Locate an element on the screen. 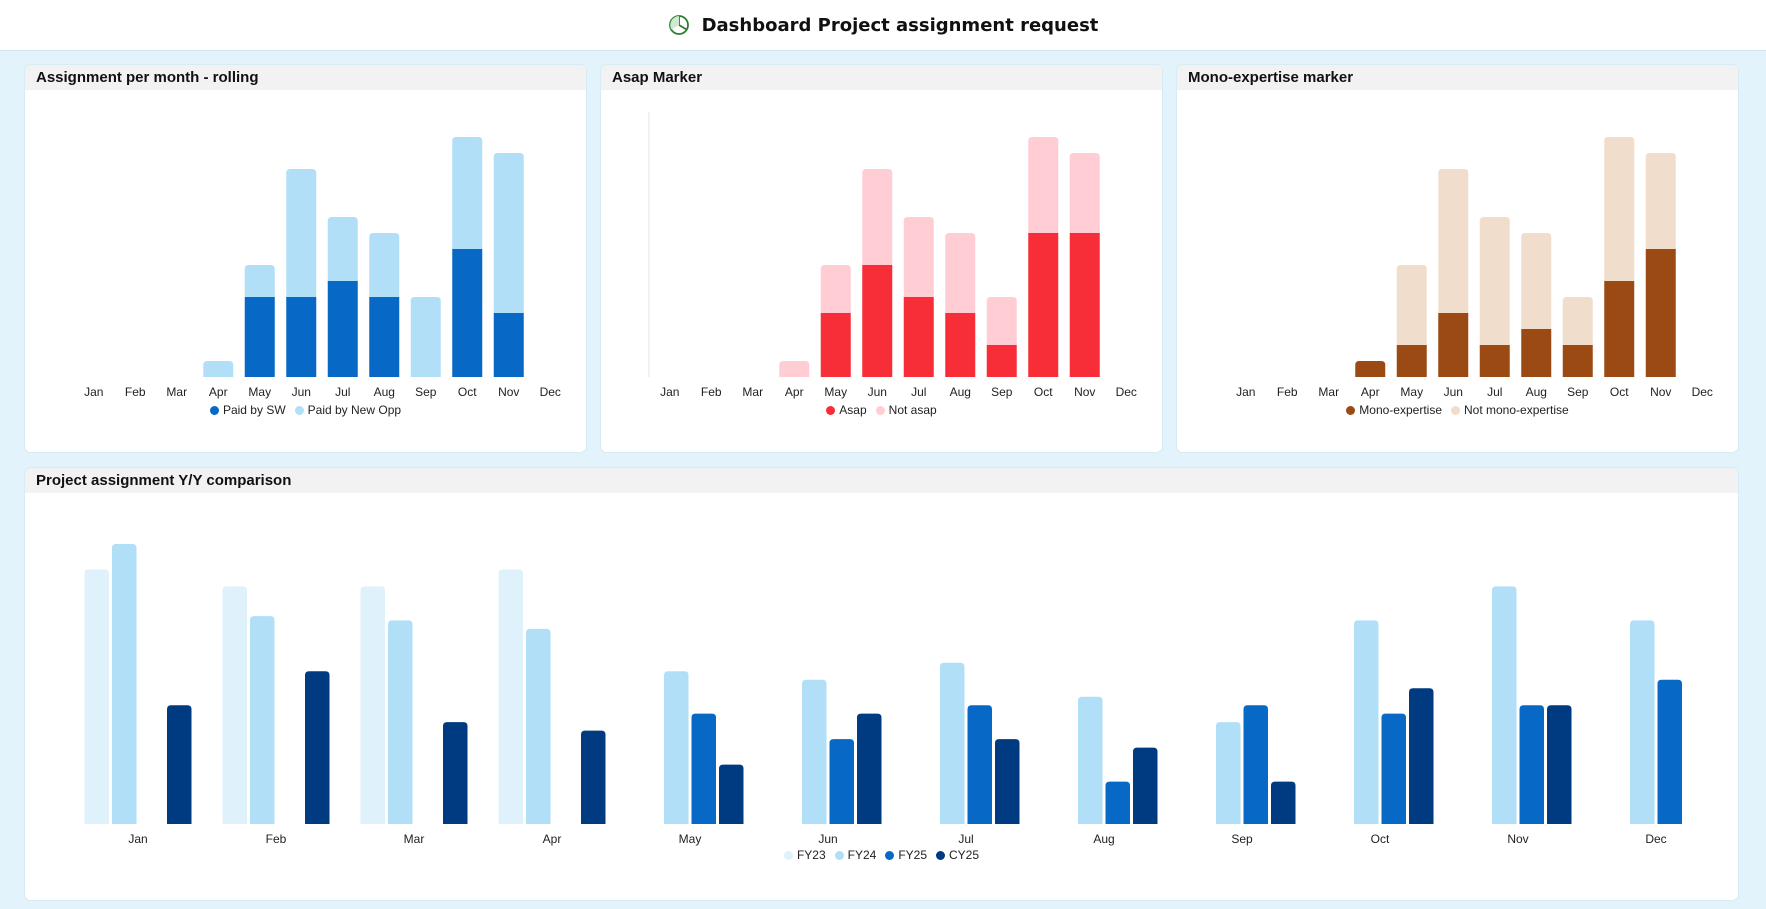  bar-cy25-oct is located at coordinates (1421, 756).